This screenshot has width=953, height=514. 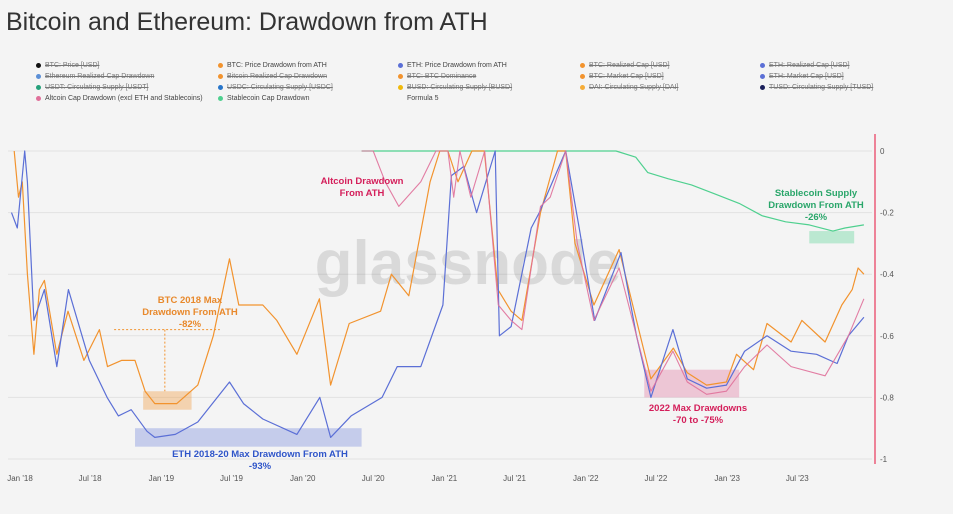 I want to click on series-line-stable, so click(x=612, y=191).